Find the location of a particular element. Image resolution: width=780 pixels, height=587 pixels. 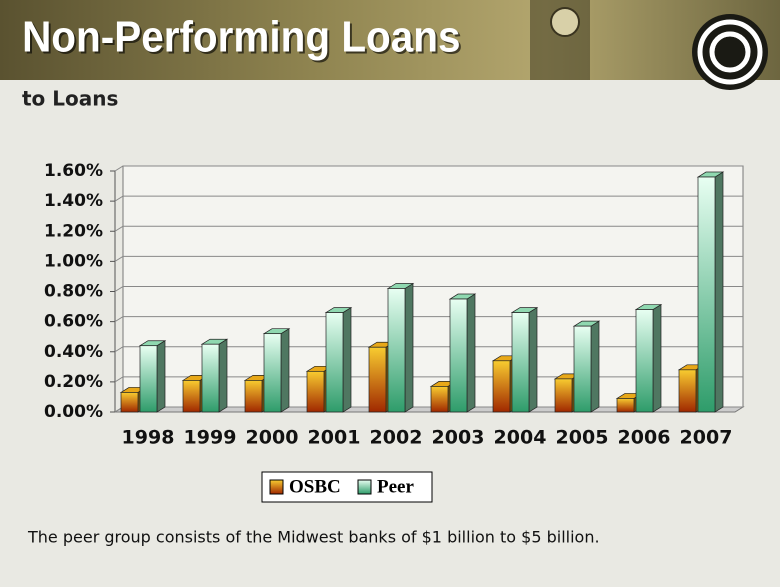

logo is located at coordinates (730, 52).